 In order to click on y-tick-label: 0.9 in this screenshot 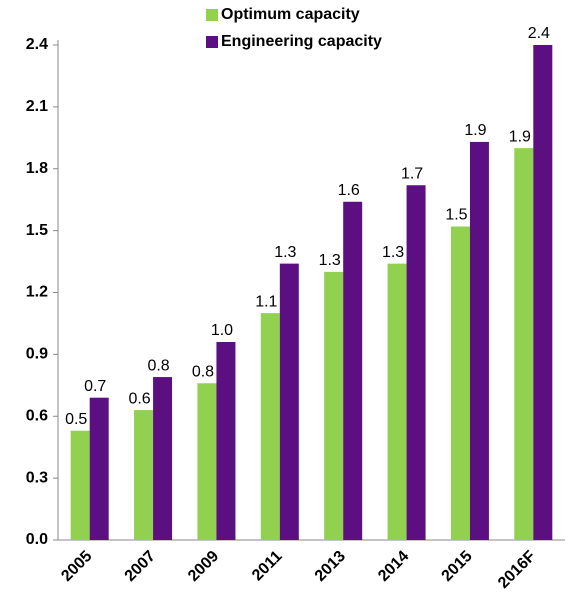, I will do `click(37, 354)`.